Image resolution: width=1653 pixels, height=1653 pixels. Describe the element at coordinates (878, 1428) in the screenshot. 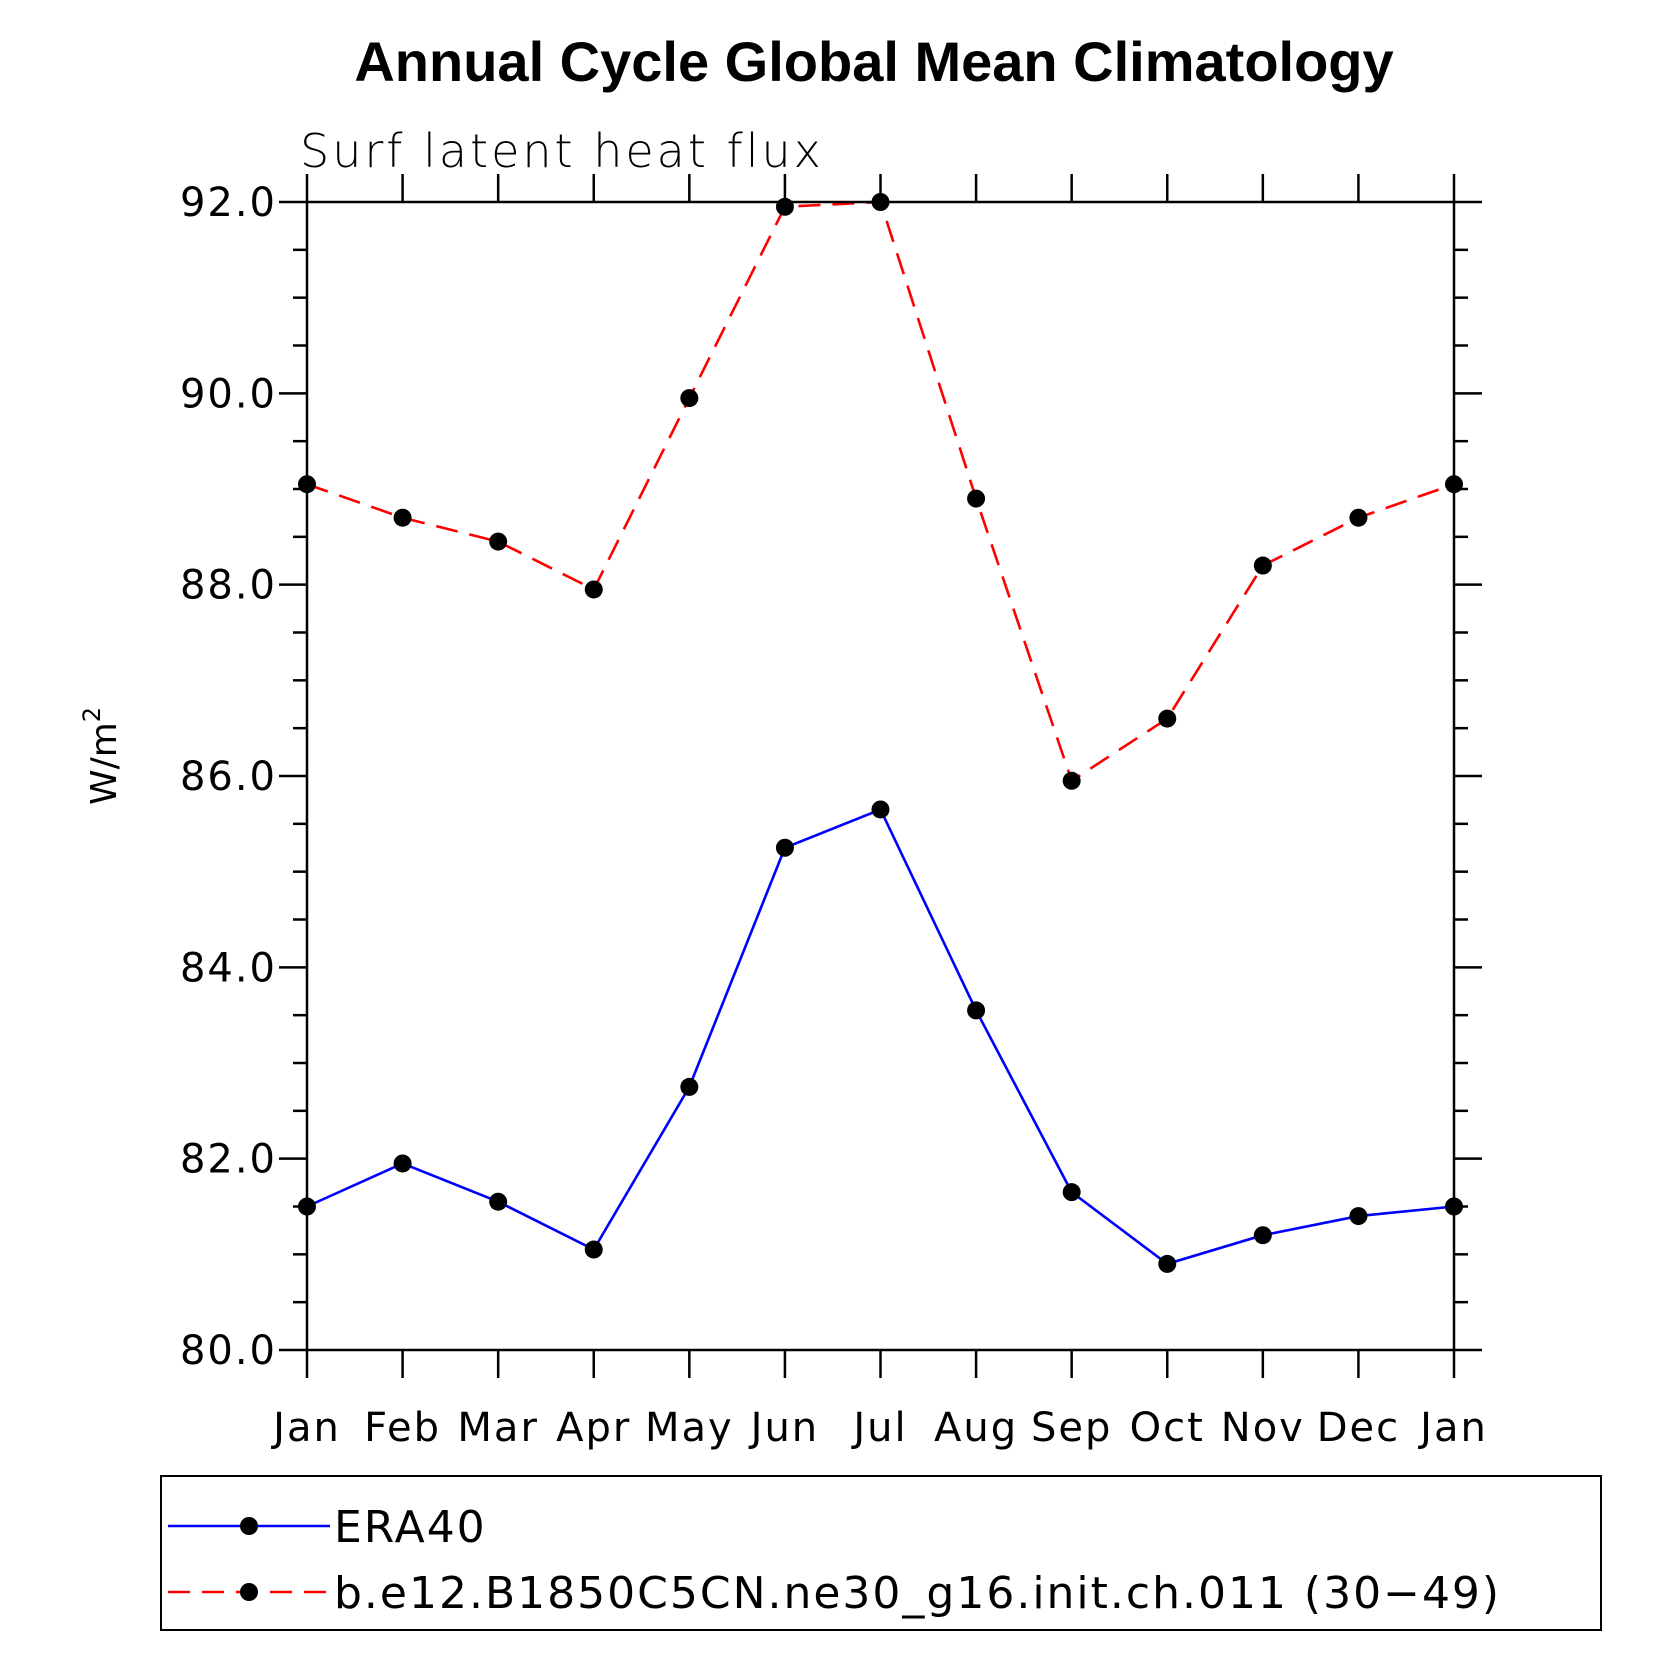

I see `x-tick-label: Jul` at that location.